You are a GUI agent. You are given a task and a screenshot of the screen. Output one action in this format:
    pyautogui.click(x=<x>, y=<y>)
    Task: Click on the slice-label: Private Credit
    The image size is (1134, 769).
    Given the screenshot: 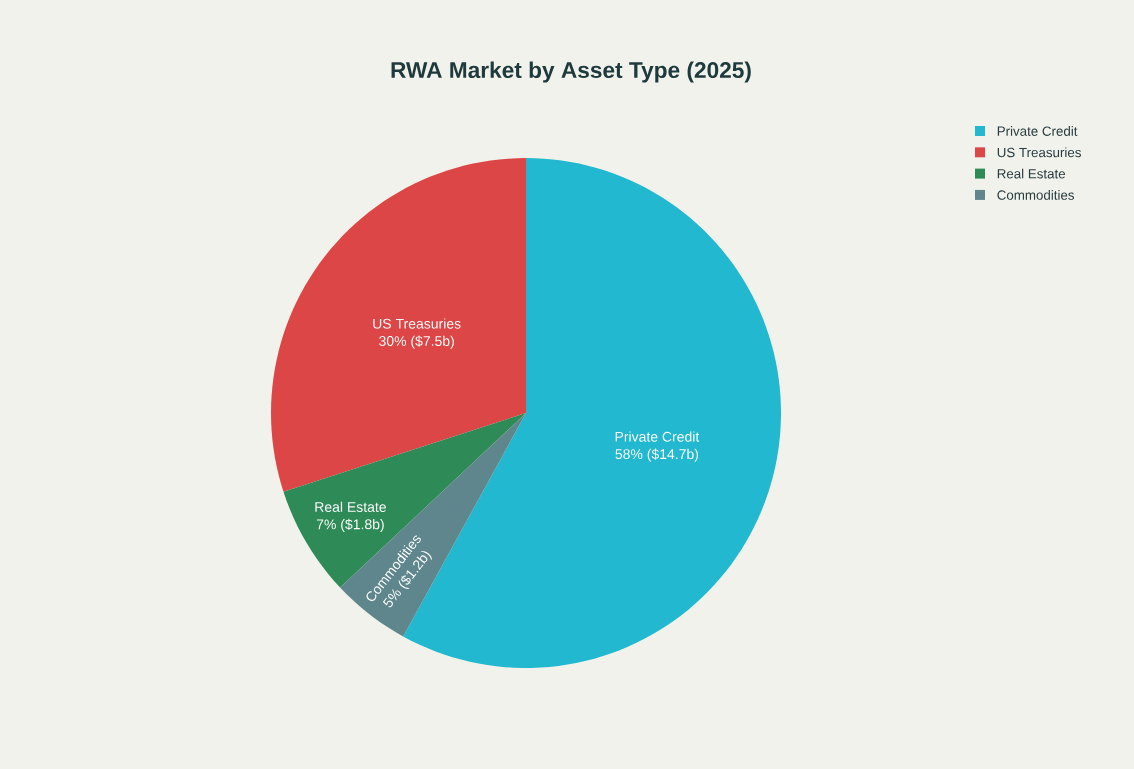 What is the action you would take?
    pyautogui.click(x=657, y=436)
    